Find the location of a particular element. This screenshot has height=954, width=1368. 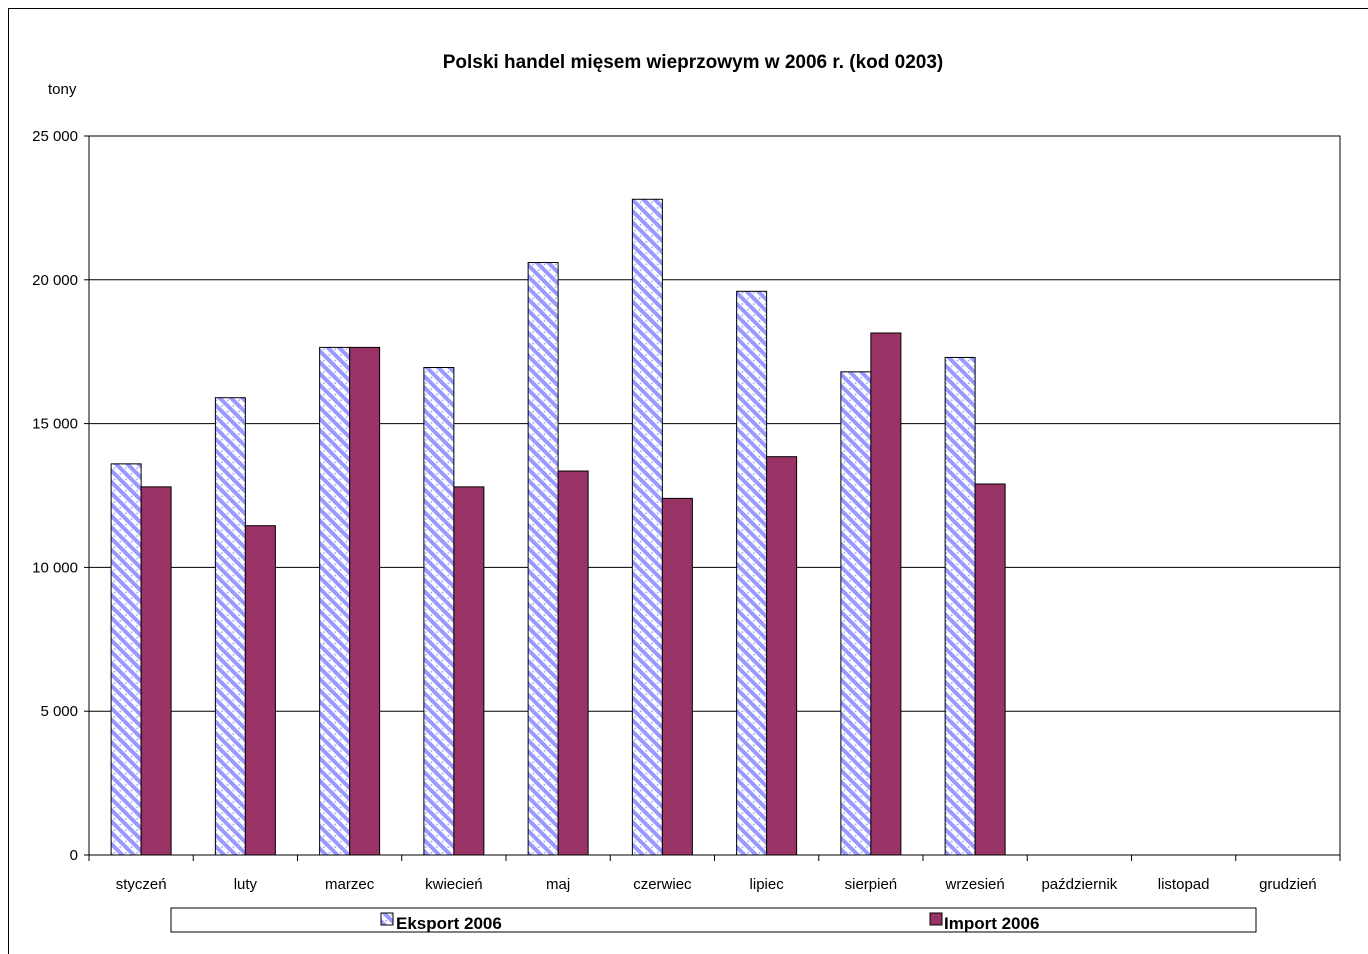

y-tick-label: 15 000 is located at coordinates (55, 424).